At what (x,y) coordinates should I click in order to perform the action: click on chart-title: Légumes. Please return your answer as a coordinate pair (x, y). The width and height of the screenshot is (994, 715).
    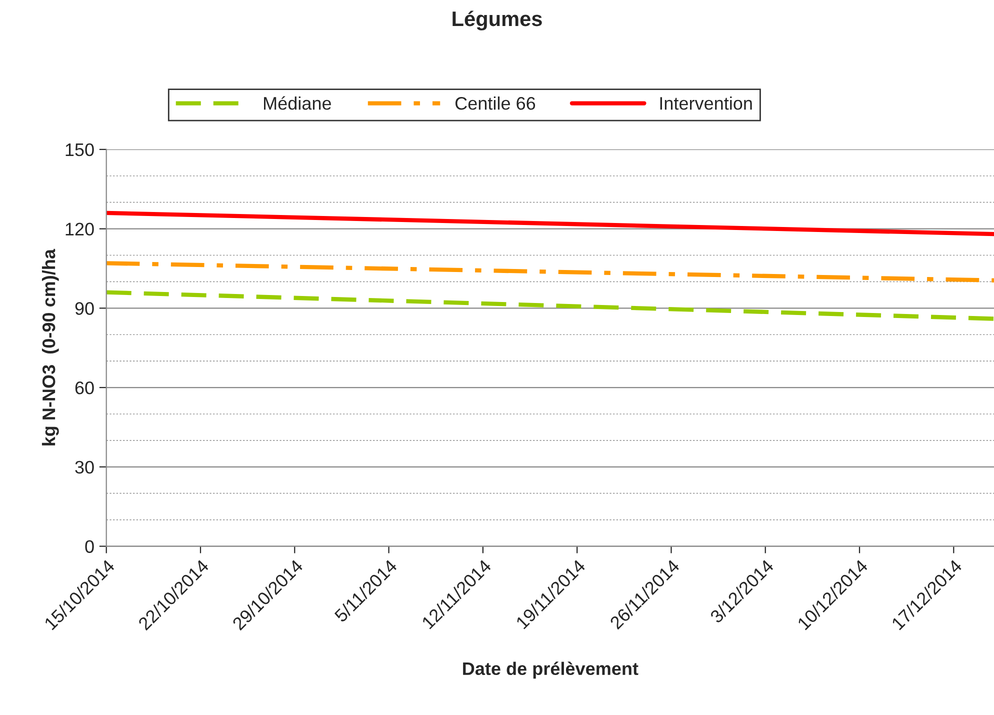
    Looking at the image, I should click on (497, 20).